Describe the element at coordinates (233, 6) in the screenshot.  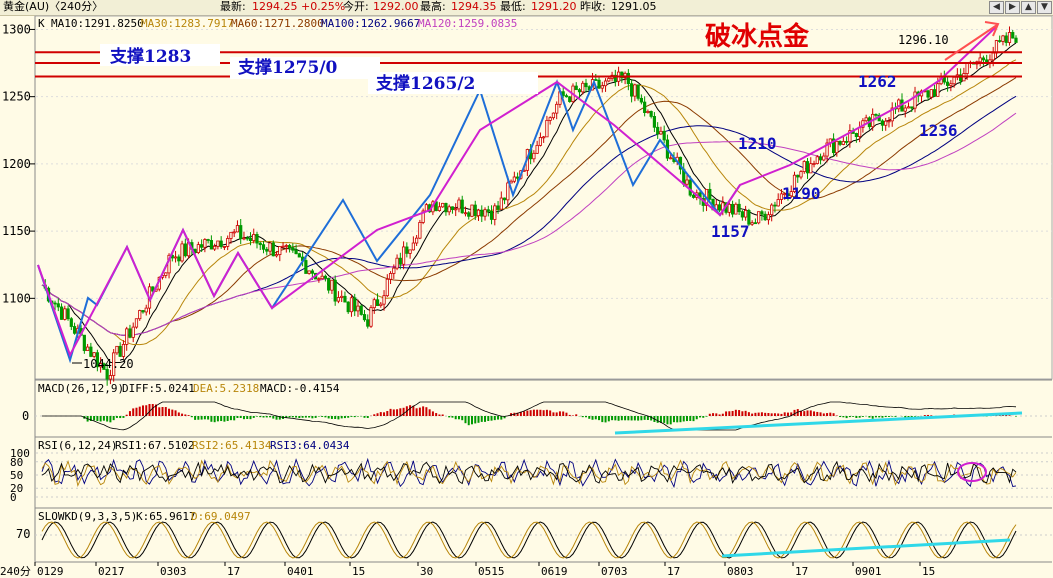
I see `latest-label: 最新:` at that location.